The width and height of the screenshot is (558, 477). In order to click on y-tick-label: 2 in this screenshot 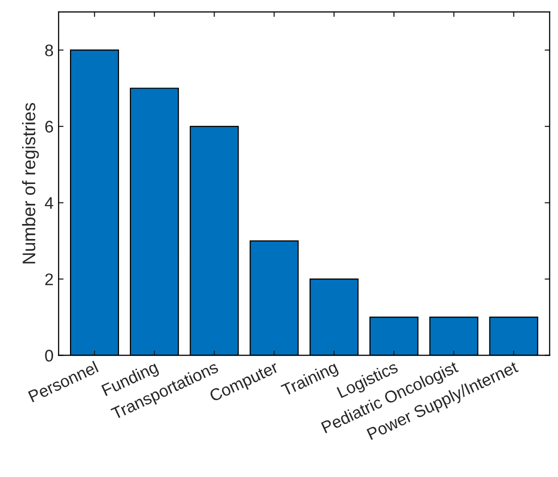, I will do `click(49, 279)`.